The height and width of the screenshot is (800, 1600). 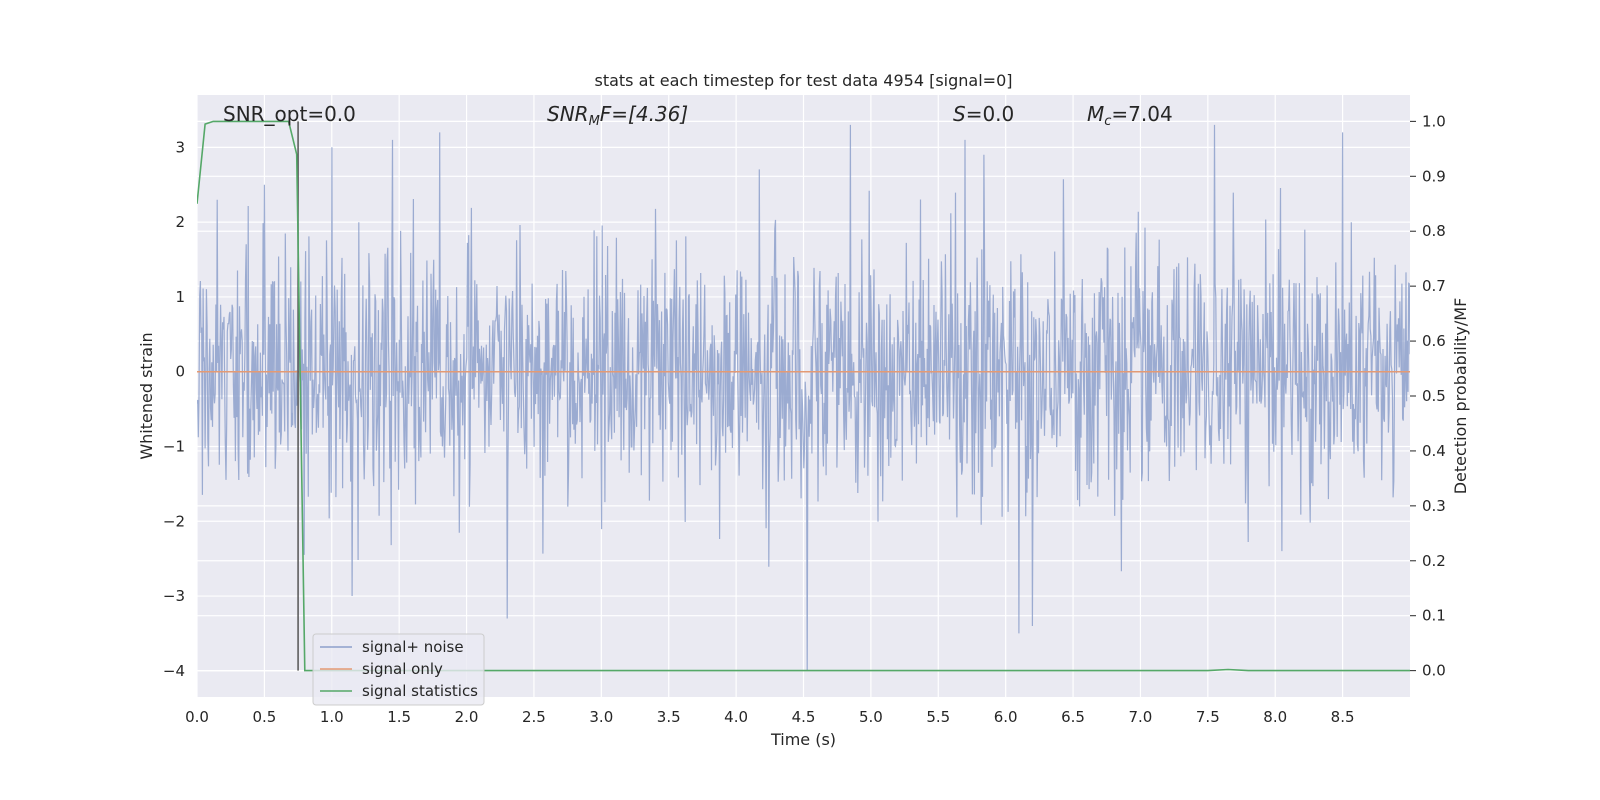 I want to click on x-tick-label: 3.0, so click(x=601, y=717).